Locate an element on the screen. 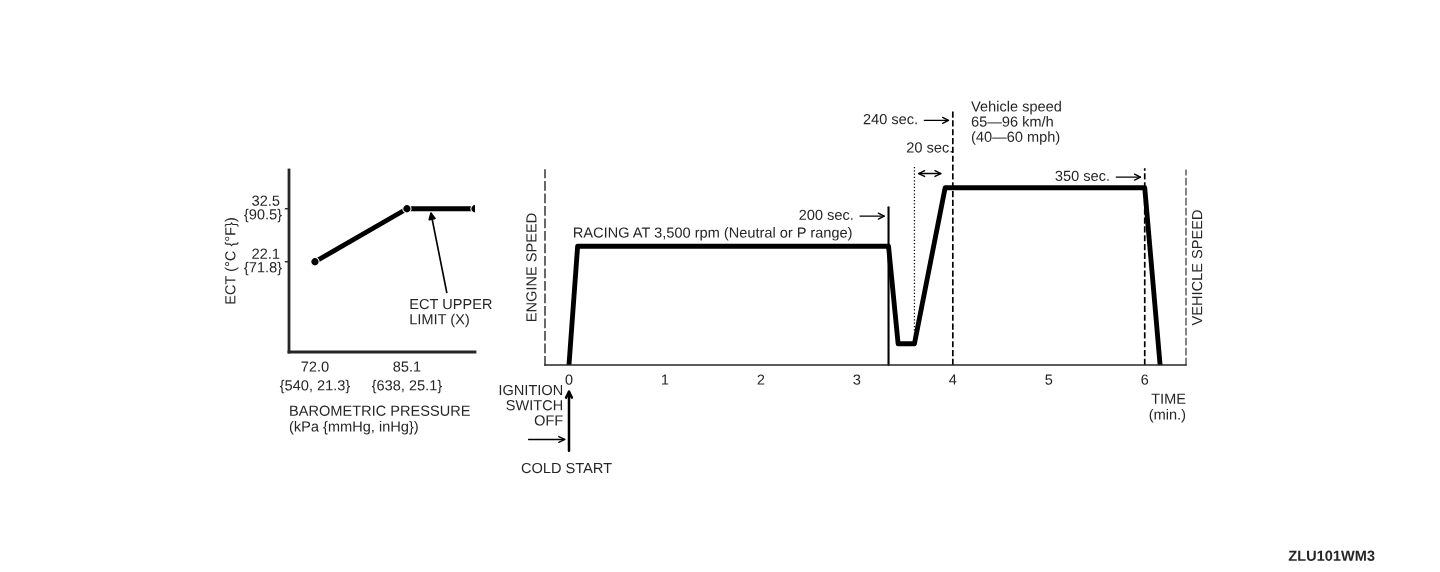  x-axis-title: TIME (min.) is located at coordinates (1167, 408).